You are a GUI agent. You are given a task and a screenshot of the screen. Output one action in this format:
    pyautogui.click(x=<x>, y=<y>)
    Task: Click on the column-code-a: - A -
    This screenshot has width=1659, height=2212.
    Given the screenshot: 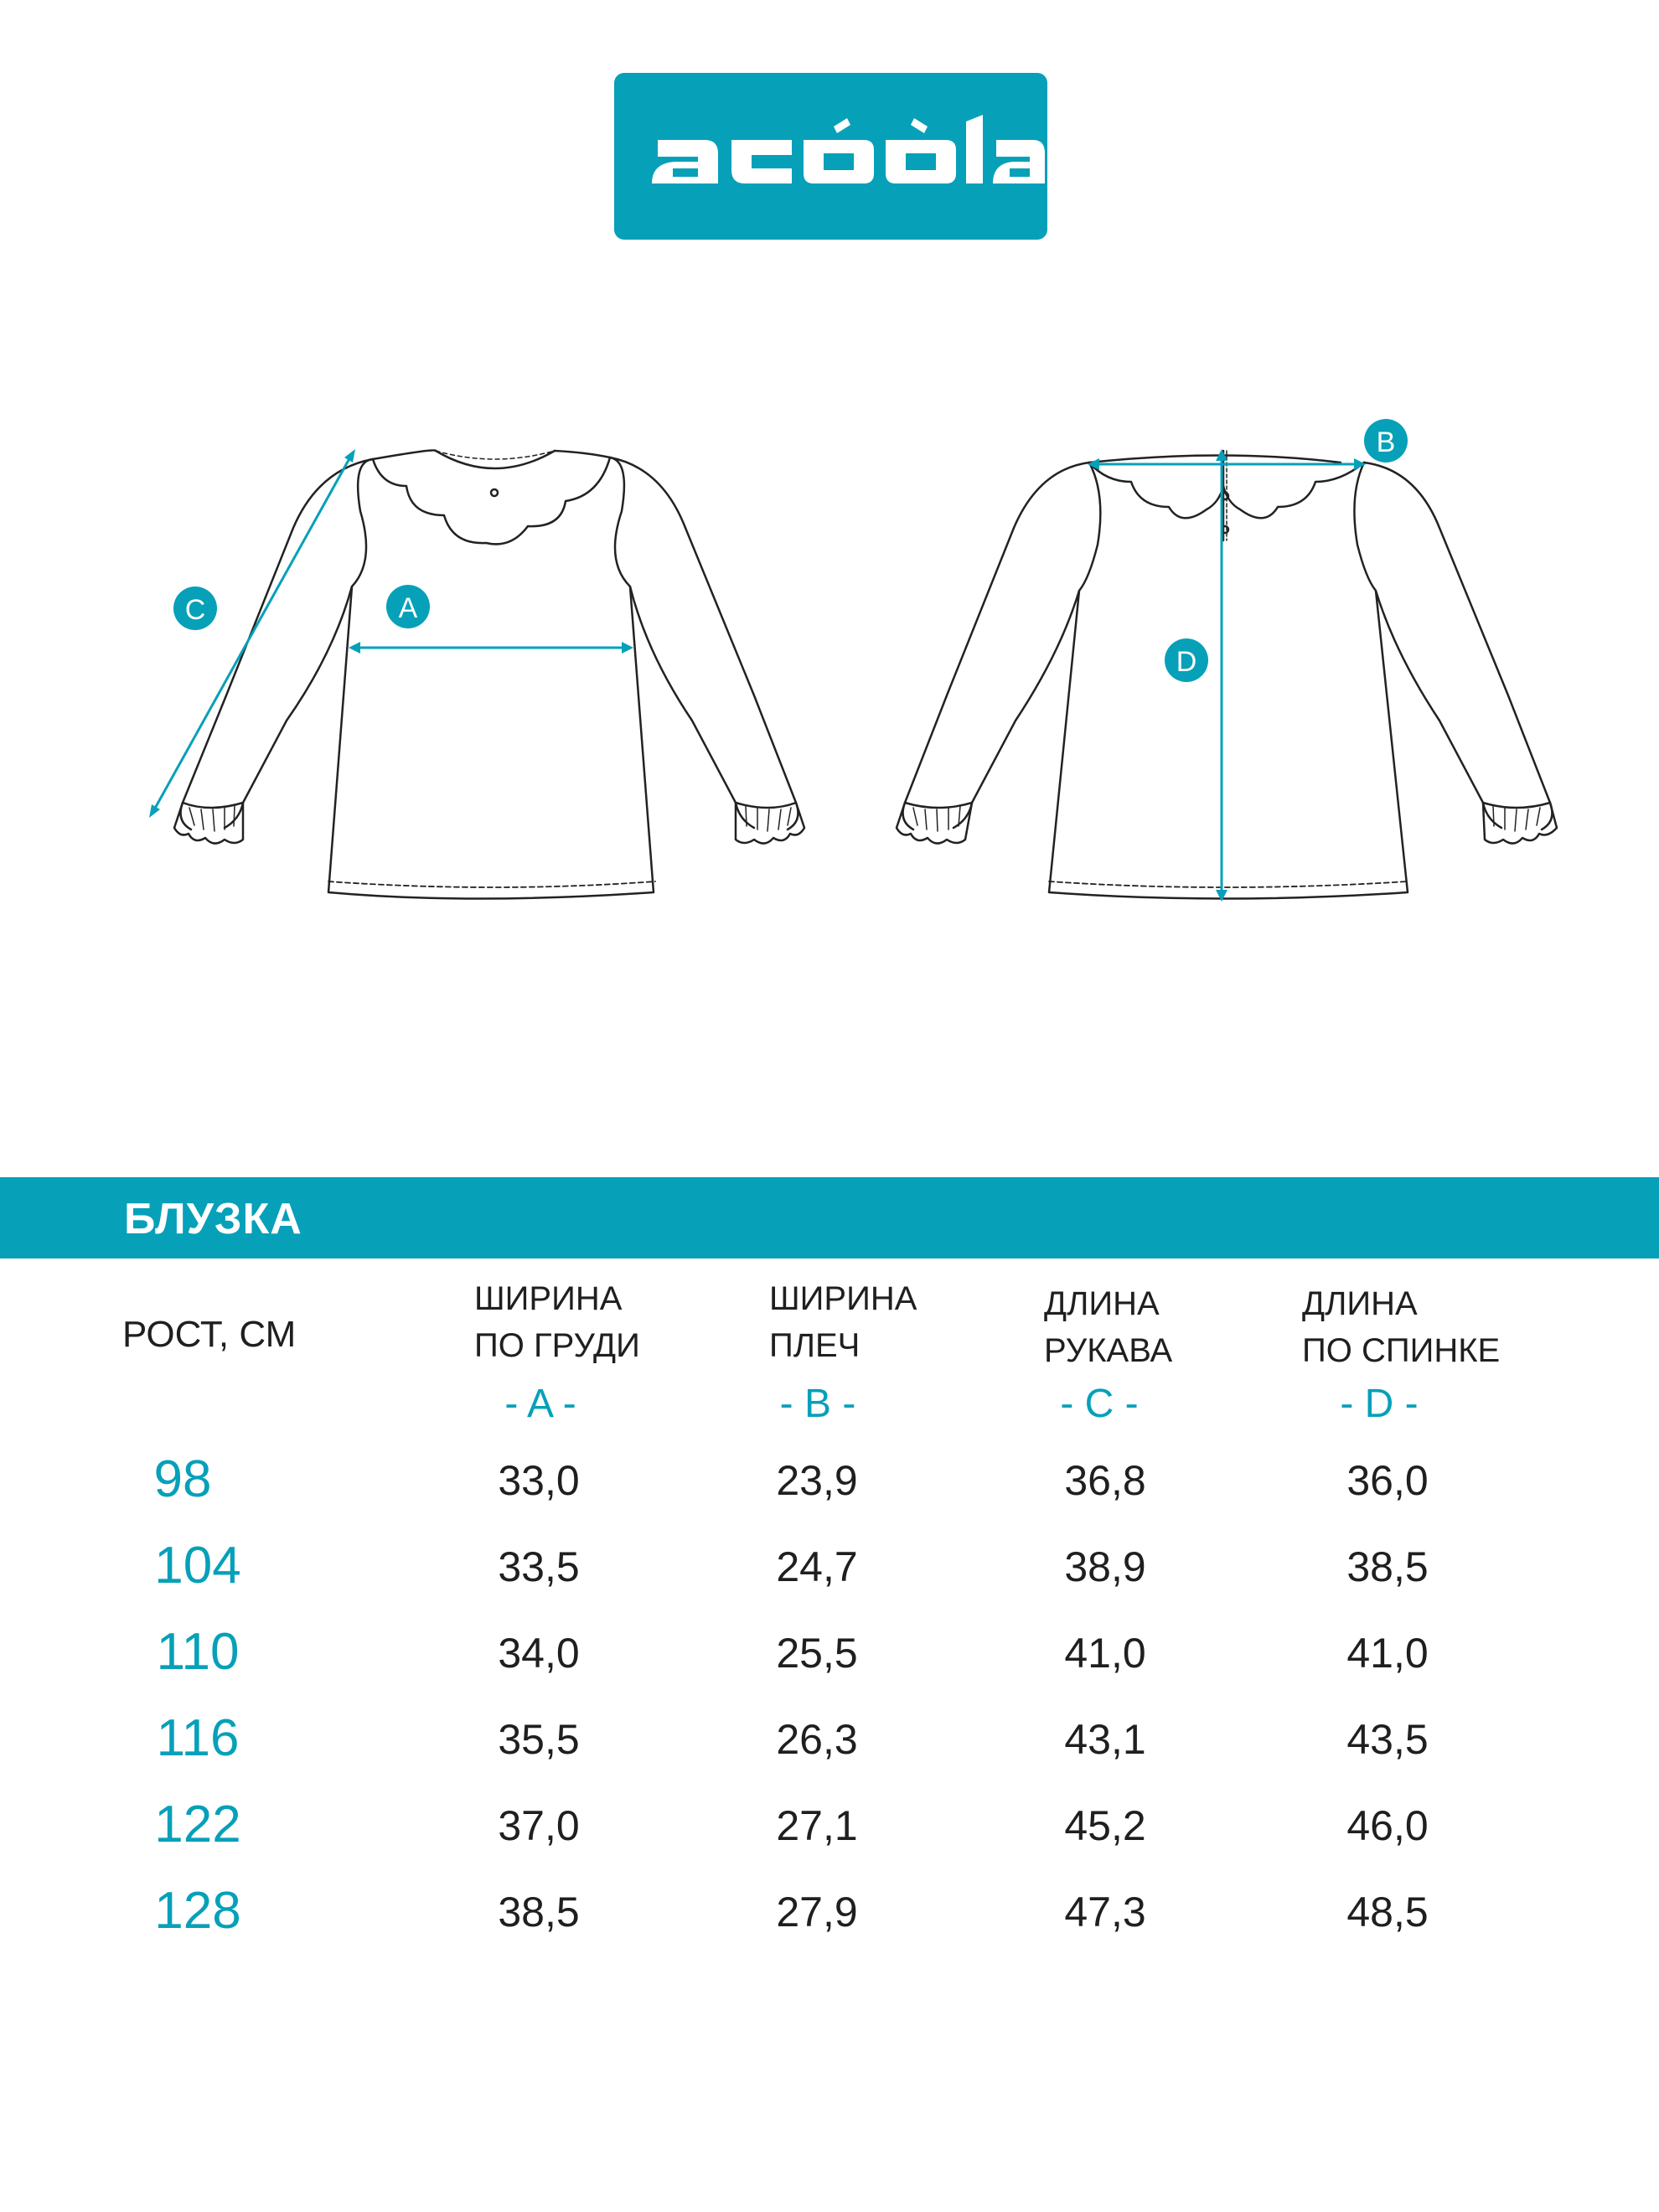 What is the action you would take?
    pyautogui.click(x=540, y=1404)
    